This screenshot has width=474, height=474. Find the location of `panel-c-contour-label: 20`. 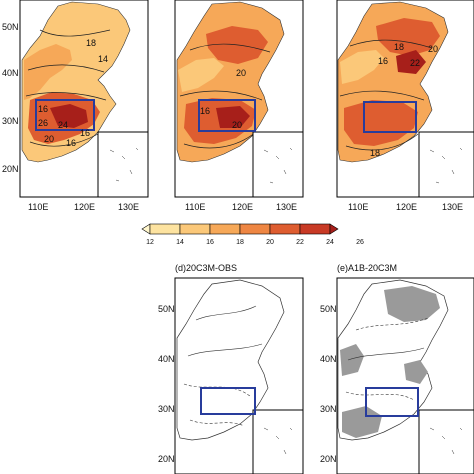

panel-c-contour-label: 20 is located at coordinates (433, 49).